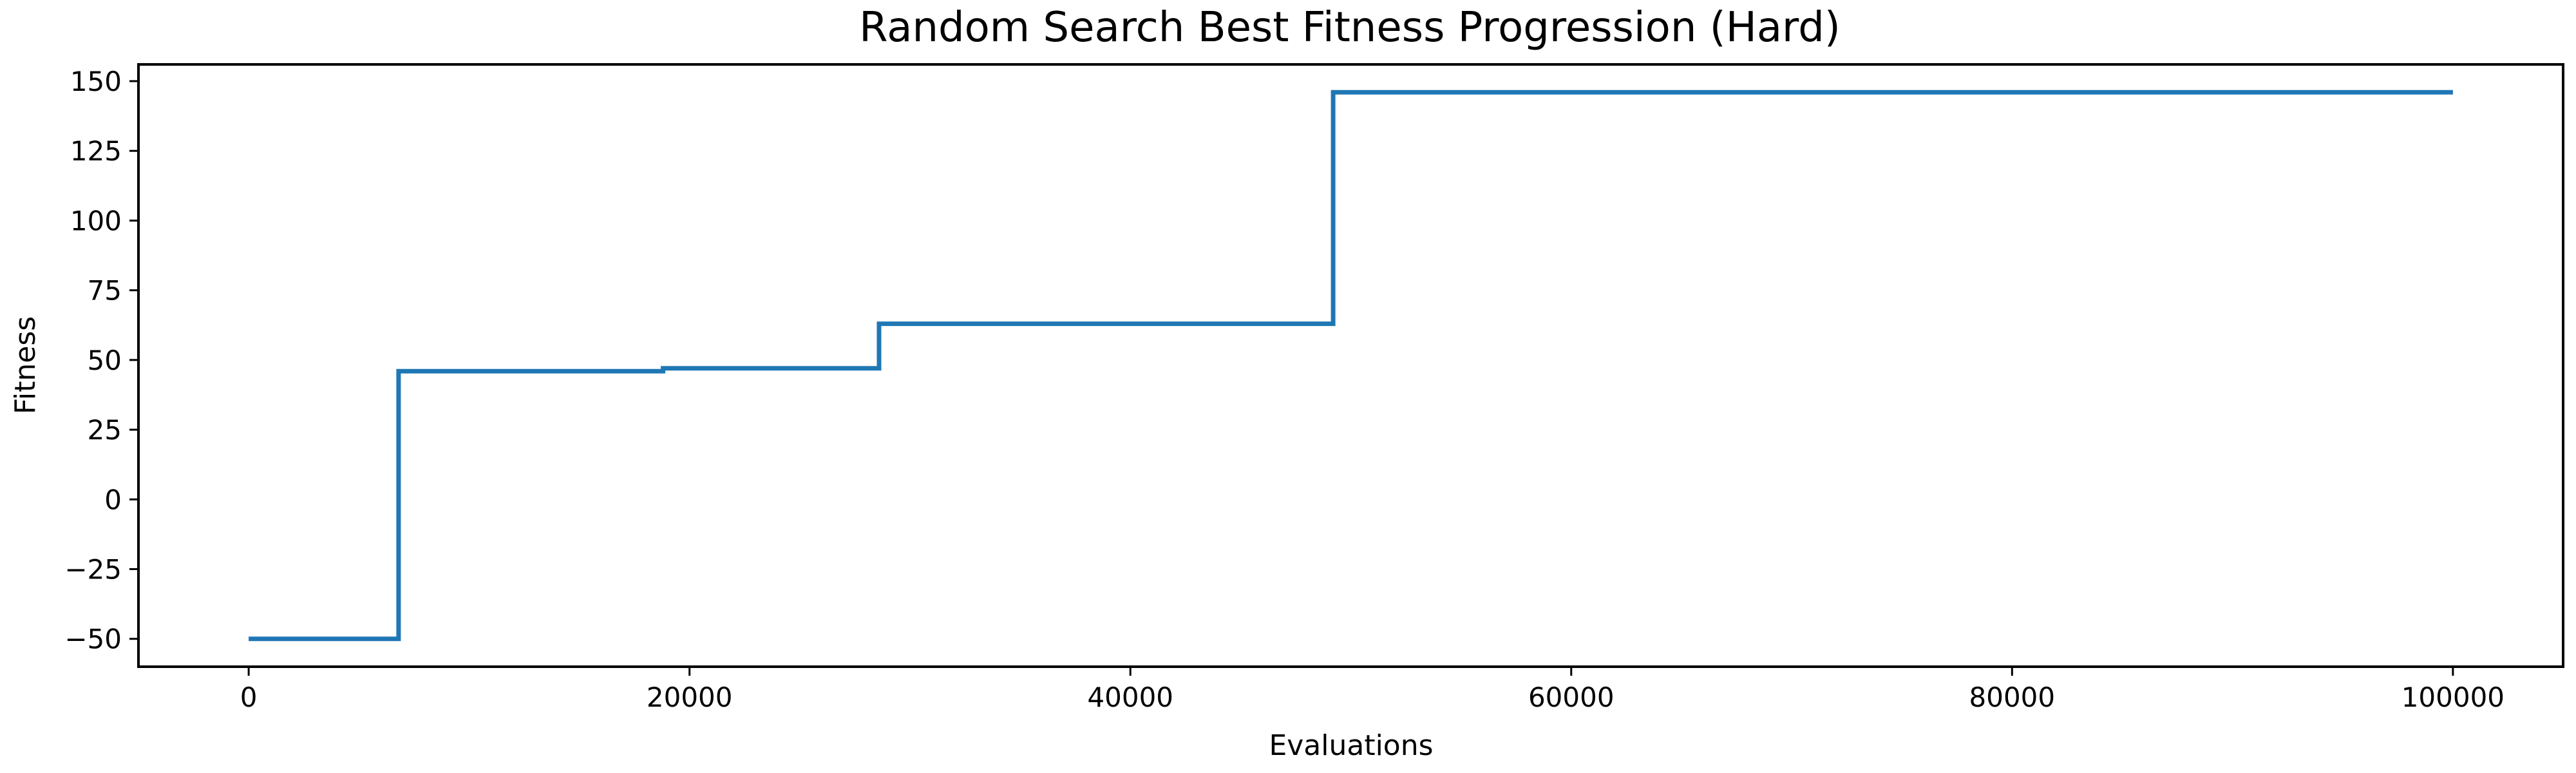 This screenshot has height=773, width=2576. Describe the element at coordinates (93, 639) in the screenshot. I see `y-tick-label: −50` at that location.